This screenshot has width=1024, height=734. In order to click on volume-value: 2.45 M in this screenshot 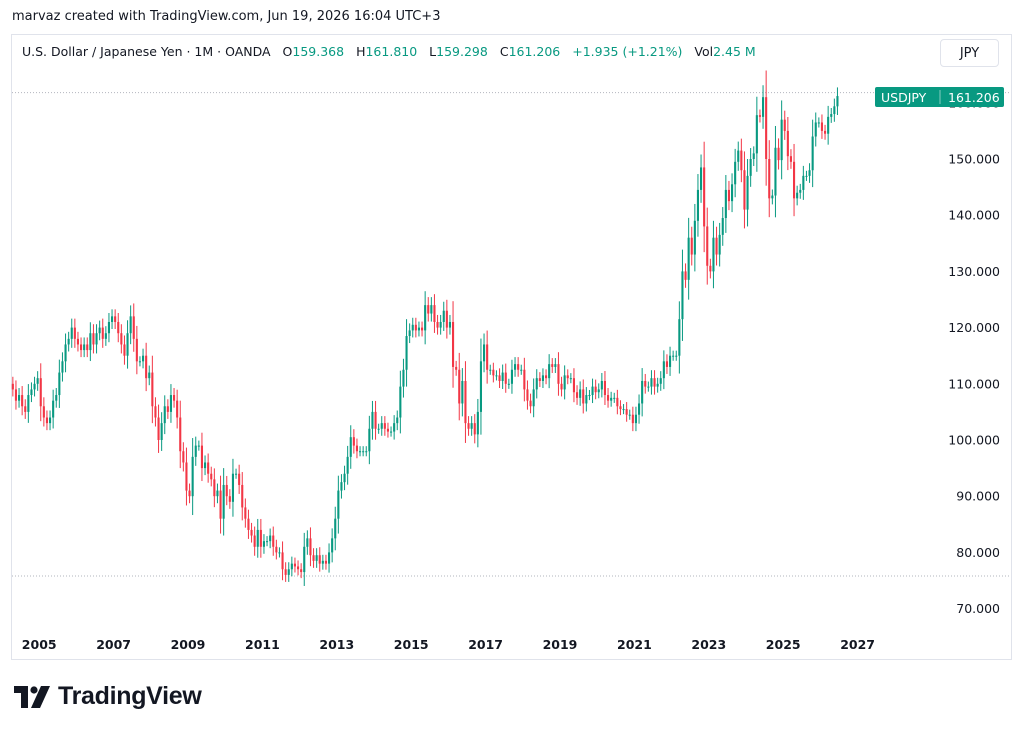, I will do `click(734, 51)`.